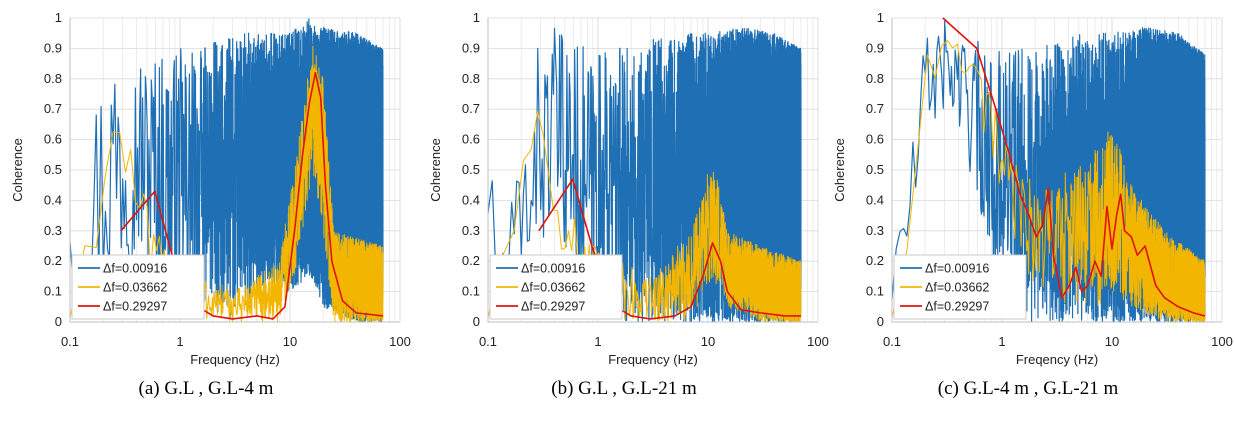 The height and width of the screenshot is (423, 1235). Describe the element at coordinates (1028, 388) in the screenshot. I see `chart-c-caption: (c) G.L-4 m , G.L-21 m` at that location.